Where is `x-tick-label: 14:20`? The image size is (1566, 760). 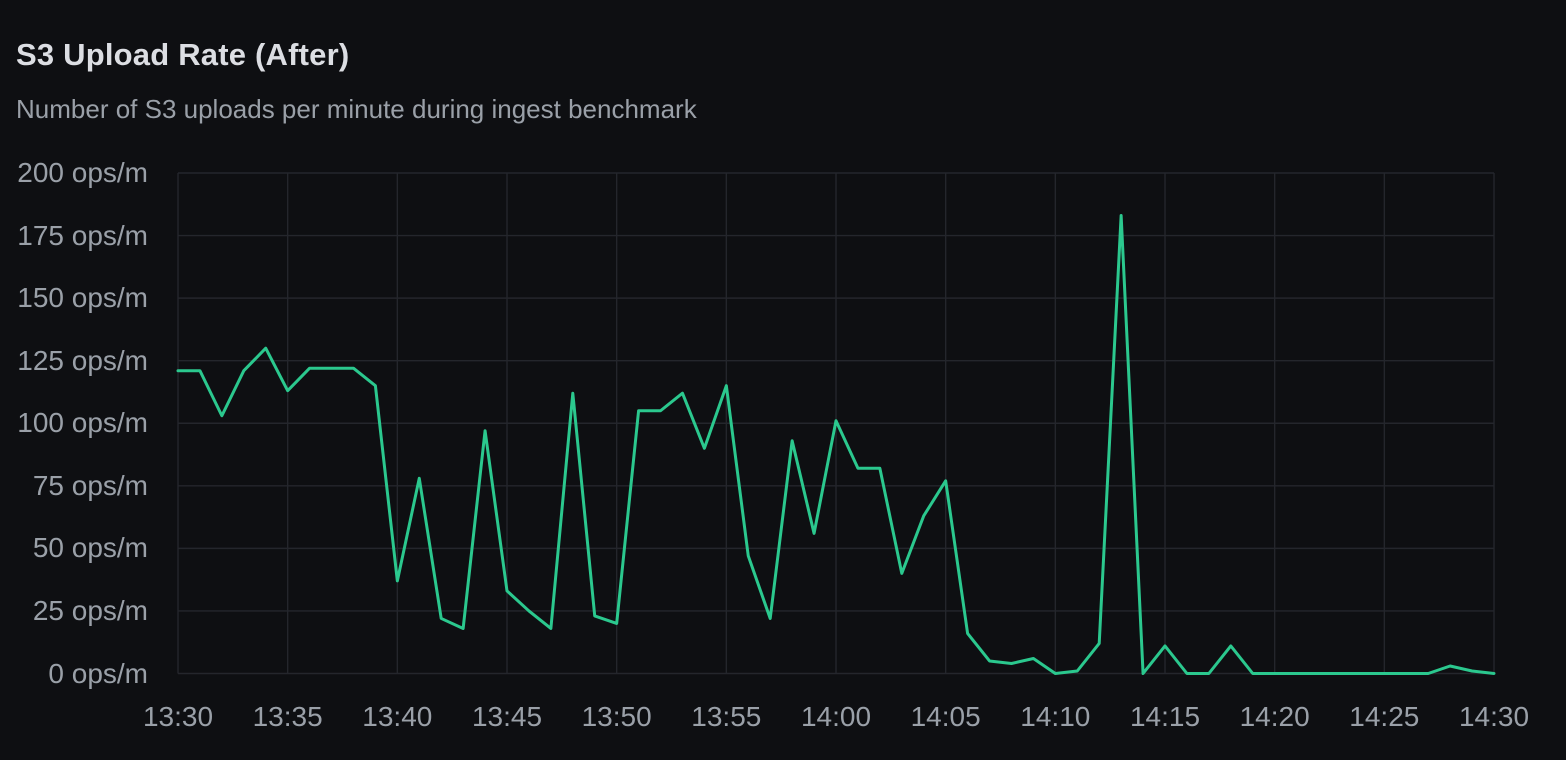
x-tick-label: 14:20 is located at coordinates (1274, 716).